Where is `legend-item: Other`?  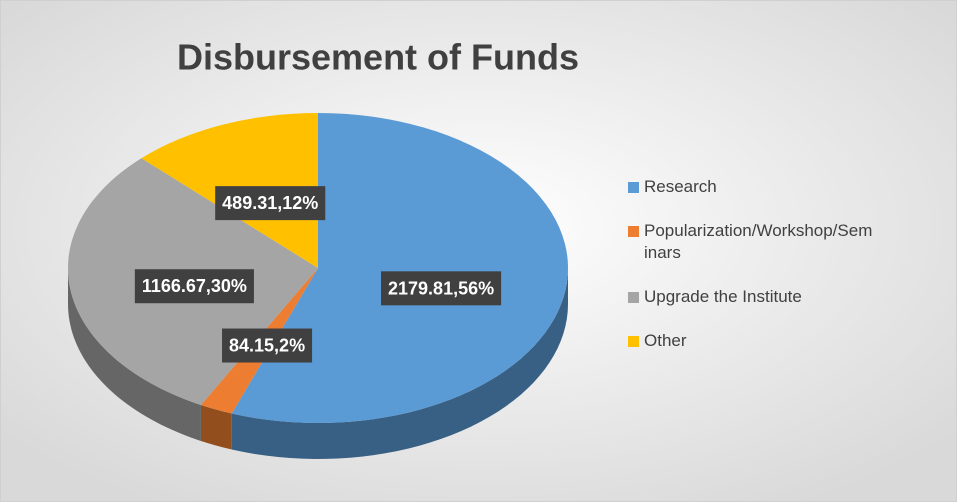
legend-item: Other is located at coordinates (763, 341).